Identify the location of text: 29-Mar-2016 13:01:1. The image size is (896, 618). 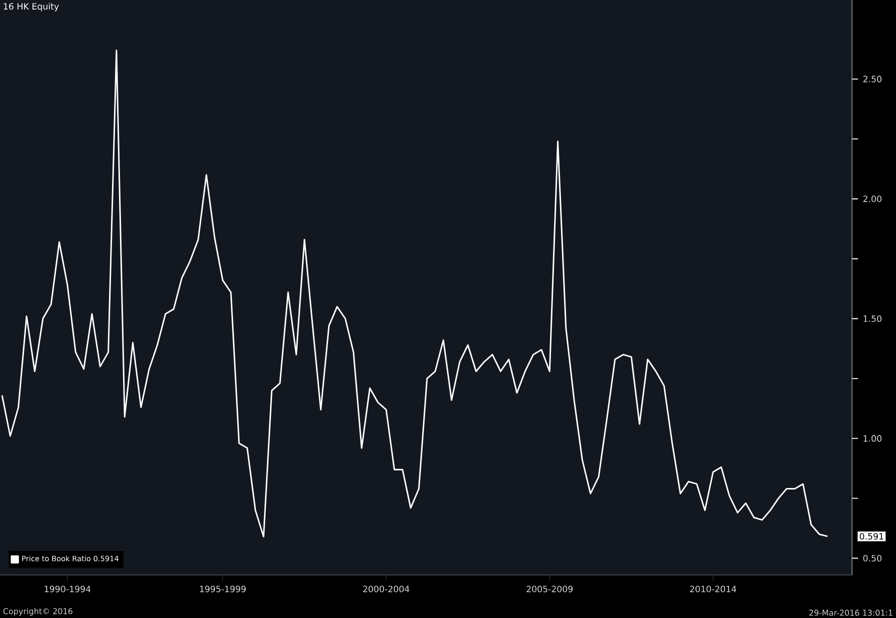
(850, 613).